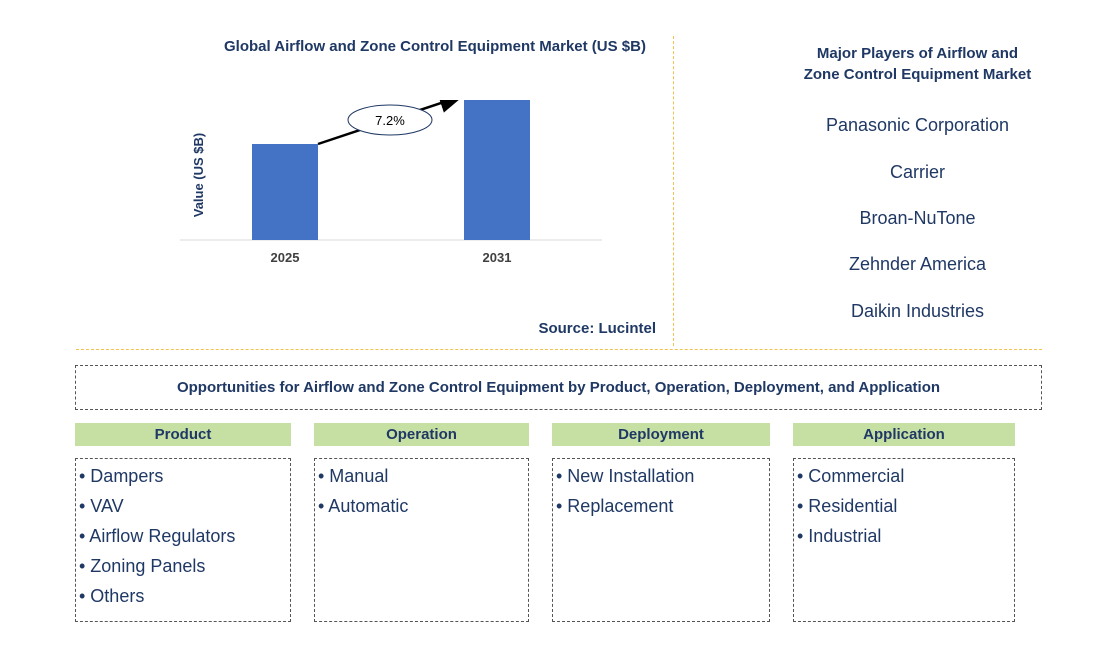 The image size is (1106, 662). What do you see at coordinates (285, 257) in the screenshot?
I see `x-tick-label: 2025` at bounding box center [285, 257].